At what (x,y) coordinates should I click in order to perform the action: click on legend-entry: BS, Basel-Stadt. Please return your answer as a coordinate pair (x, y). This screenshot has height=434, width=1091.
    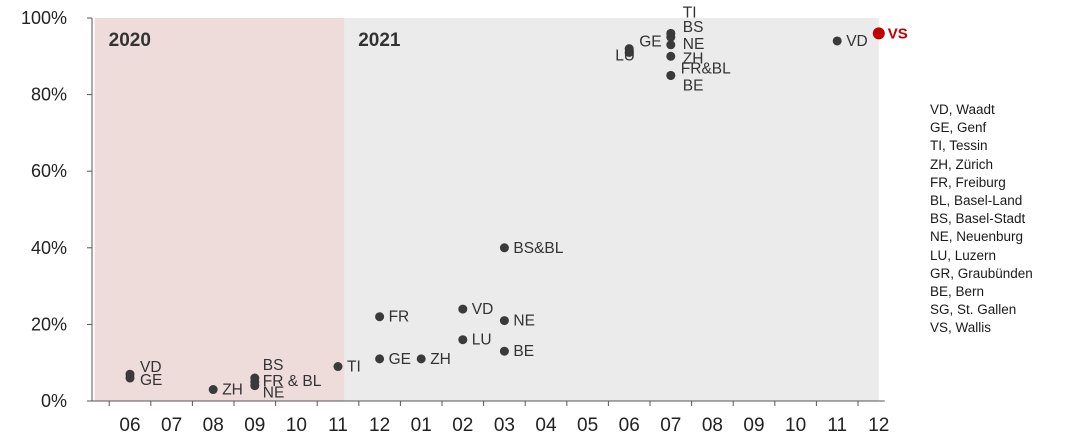
    Looking at the image, I should click on (978, 219).